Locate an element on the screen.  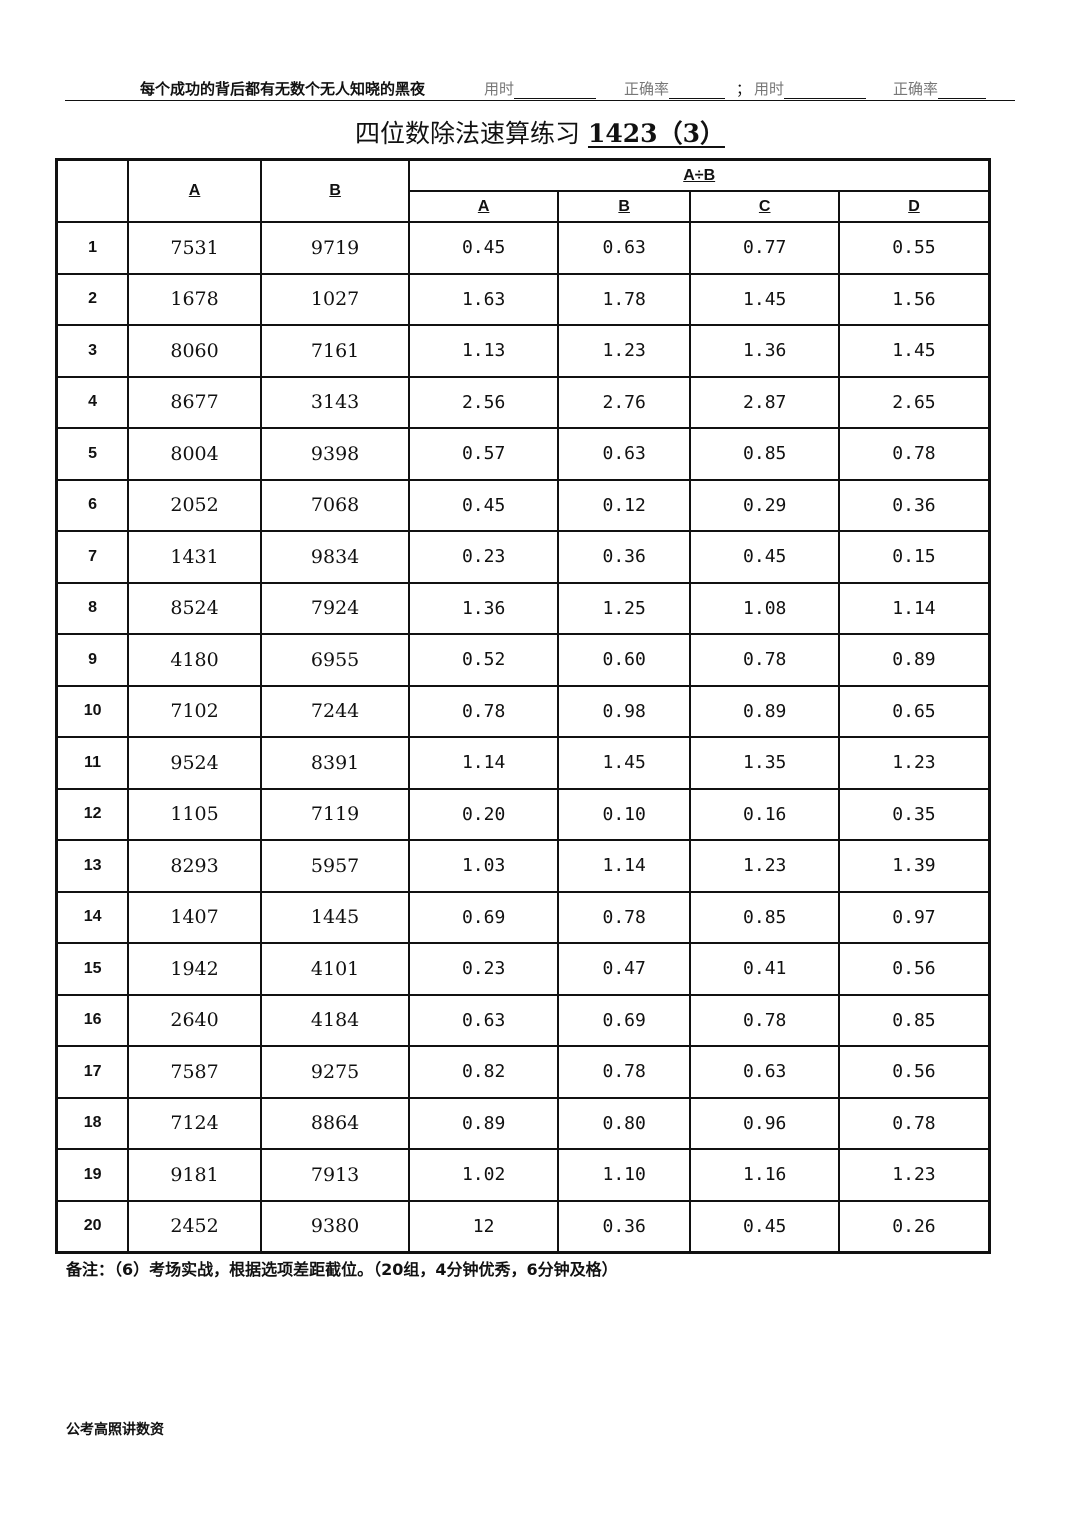
option-b: 0.12 is located at coordinates (624, 505).